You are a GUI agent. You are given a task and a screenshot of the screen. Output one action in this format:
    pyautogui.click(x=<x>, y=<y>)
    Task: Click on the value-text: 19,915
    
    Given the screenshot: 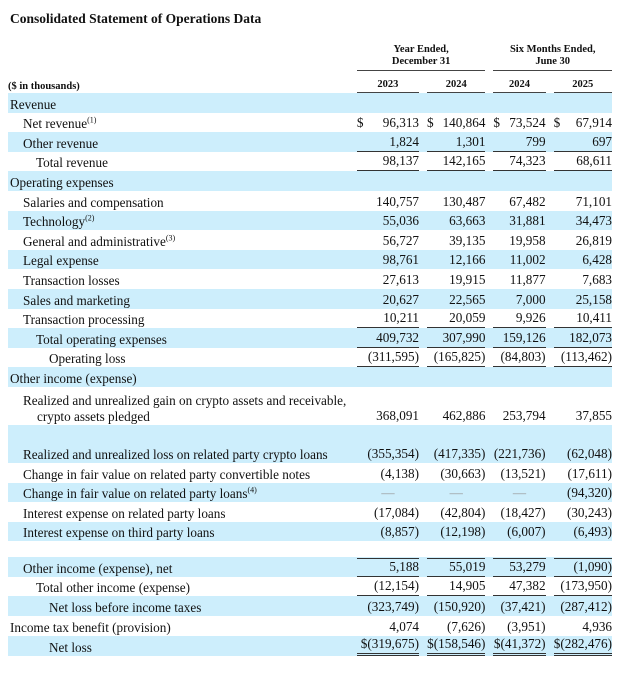 What is the action you would take?
    pyautogui.click(x=467, y=279)
    